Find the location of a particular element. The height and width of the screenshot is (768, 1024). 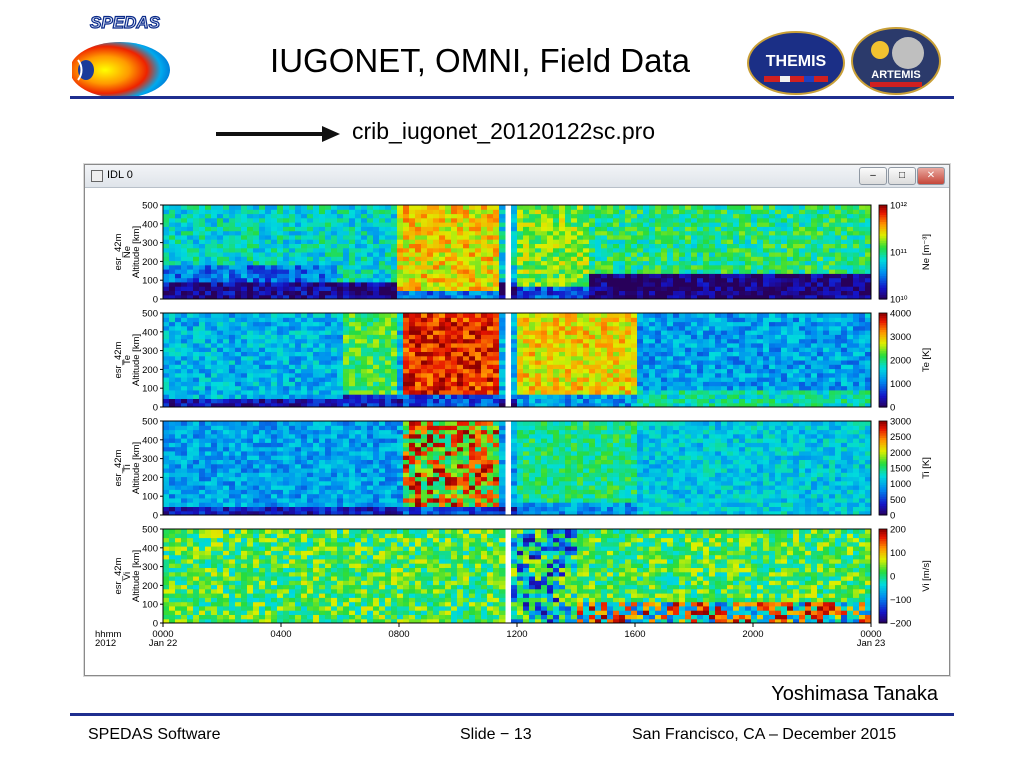

close-button: ✕ is located at coordinates (931, 176).